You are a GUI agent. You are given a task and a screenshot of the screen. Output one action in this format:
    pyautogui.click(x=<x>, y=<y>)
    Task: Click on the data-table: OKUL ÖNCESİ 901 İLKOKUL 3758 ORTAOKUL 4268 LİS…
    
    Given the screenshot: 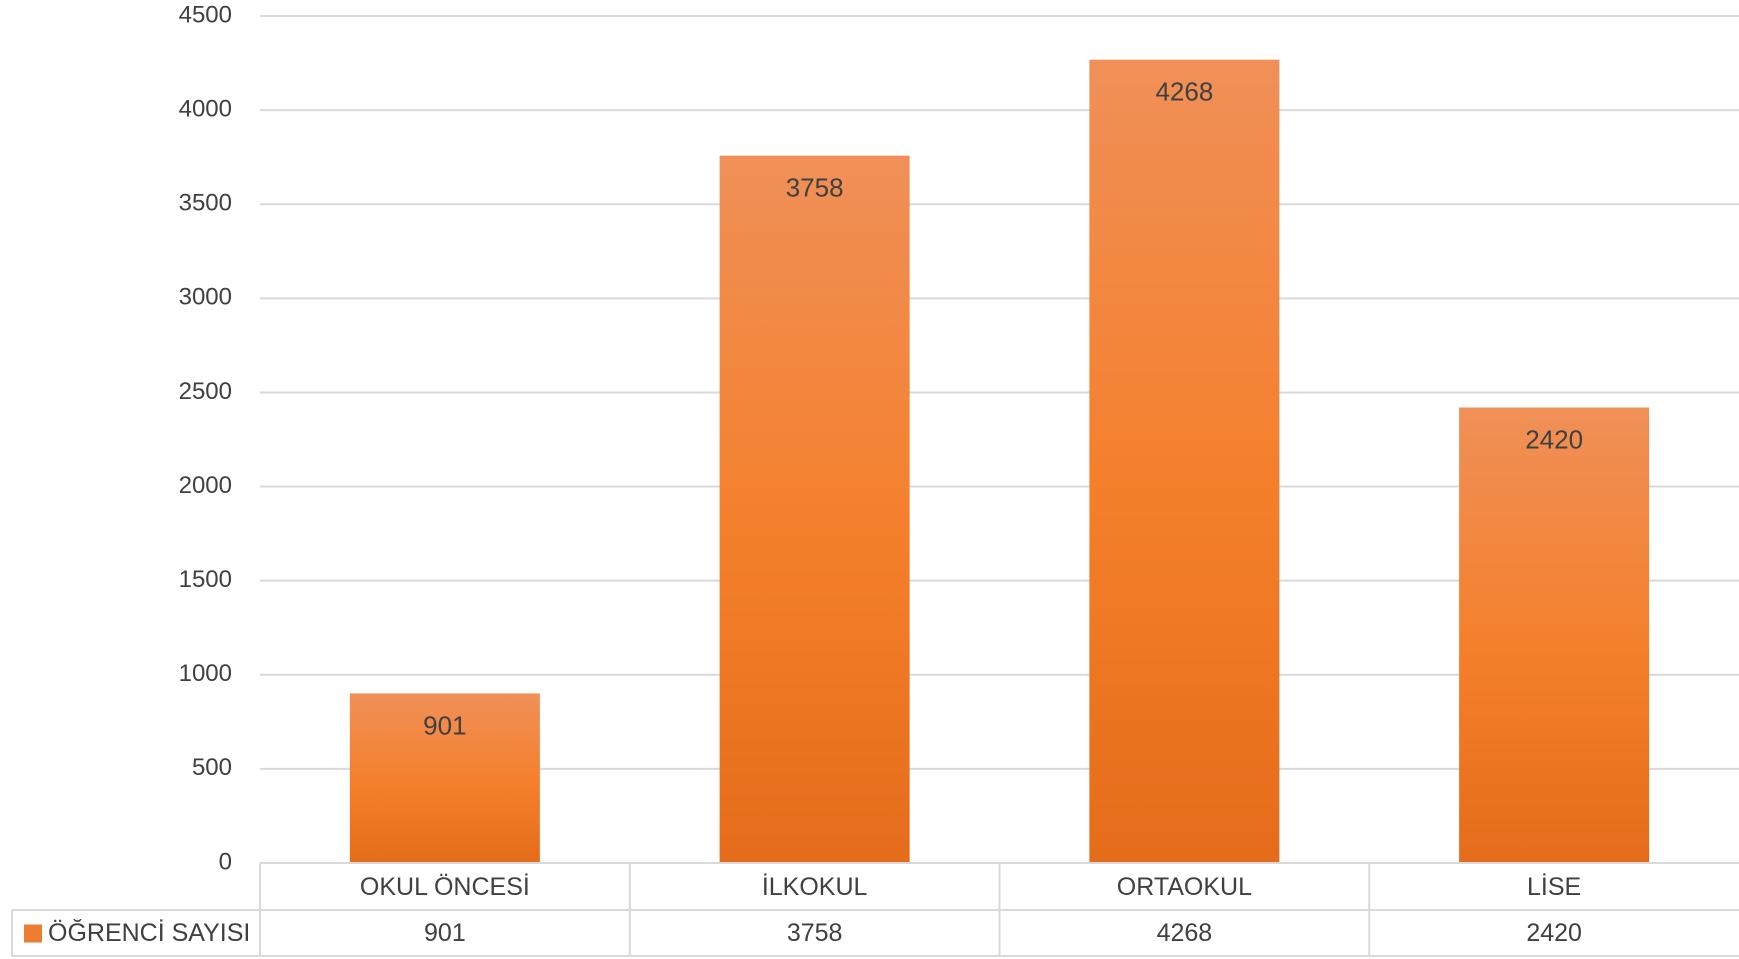 What is the action you would take?
    pyautogui.click(x=875, y=909)
    